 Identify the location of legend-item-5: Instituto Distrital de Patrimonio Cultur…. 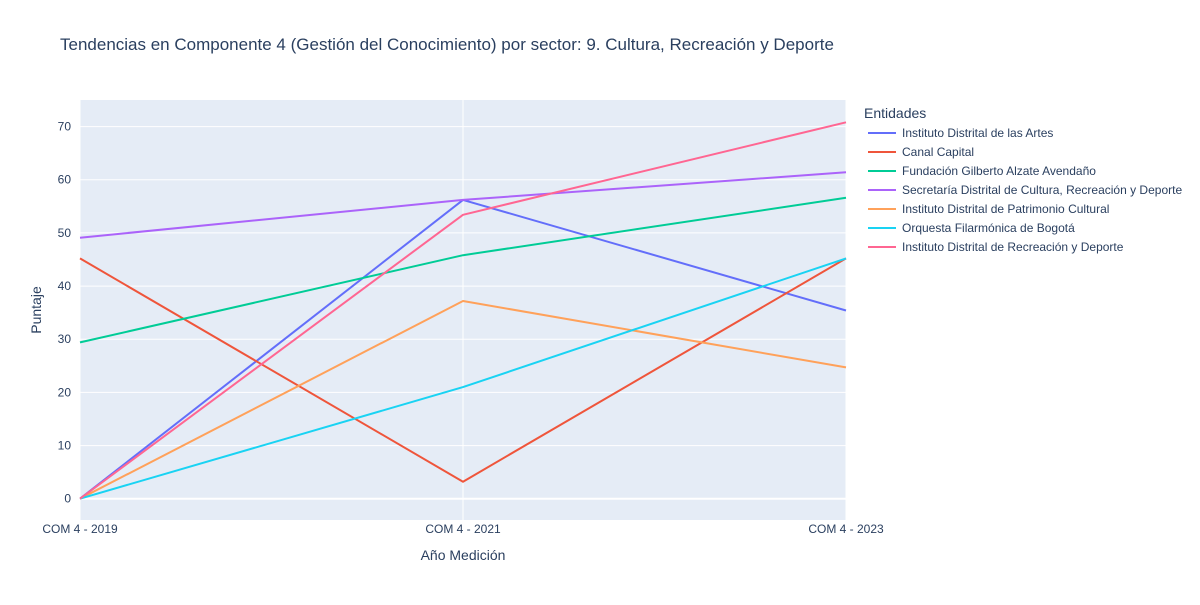
(988, 209).